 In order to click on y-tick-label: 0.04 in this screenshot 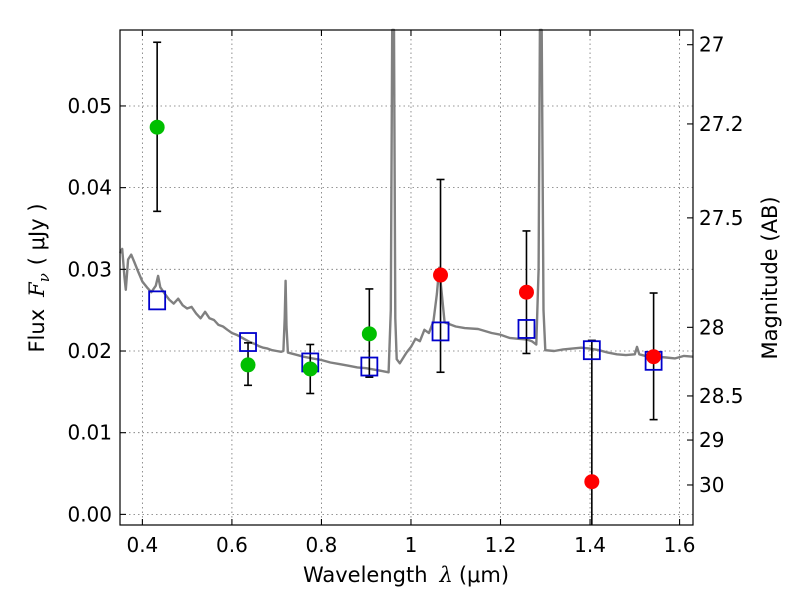, I will do `click(89, 188)`.